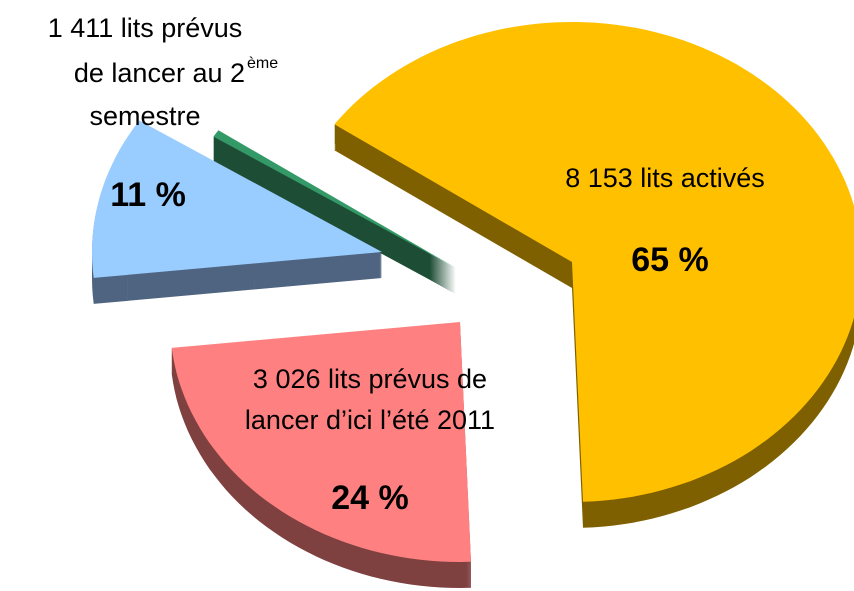 The width and height of the screenshot is (854, 591). I want to click on slice-side, so click(334, 212).